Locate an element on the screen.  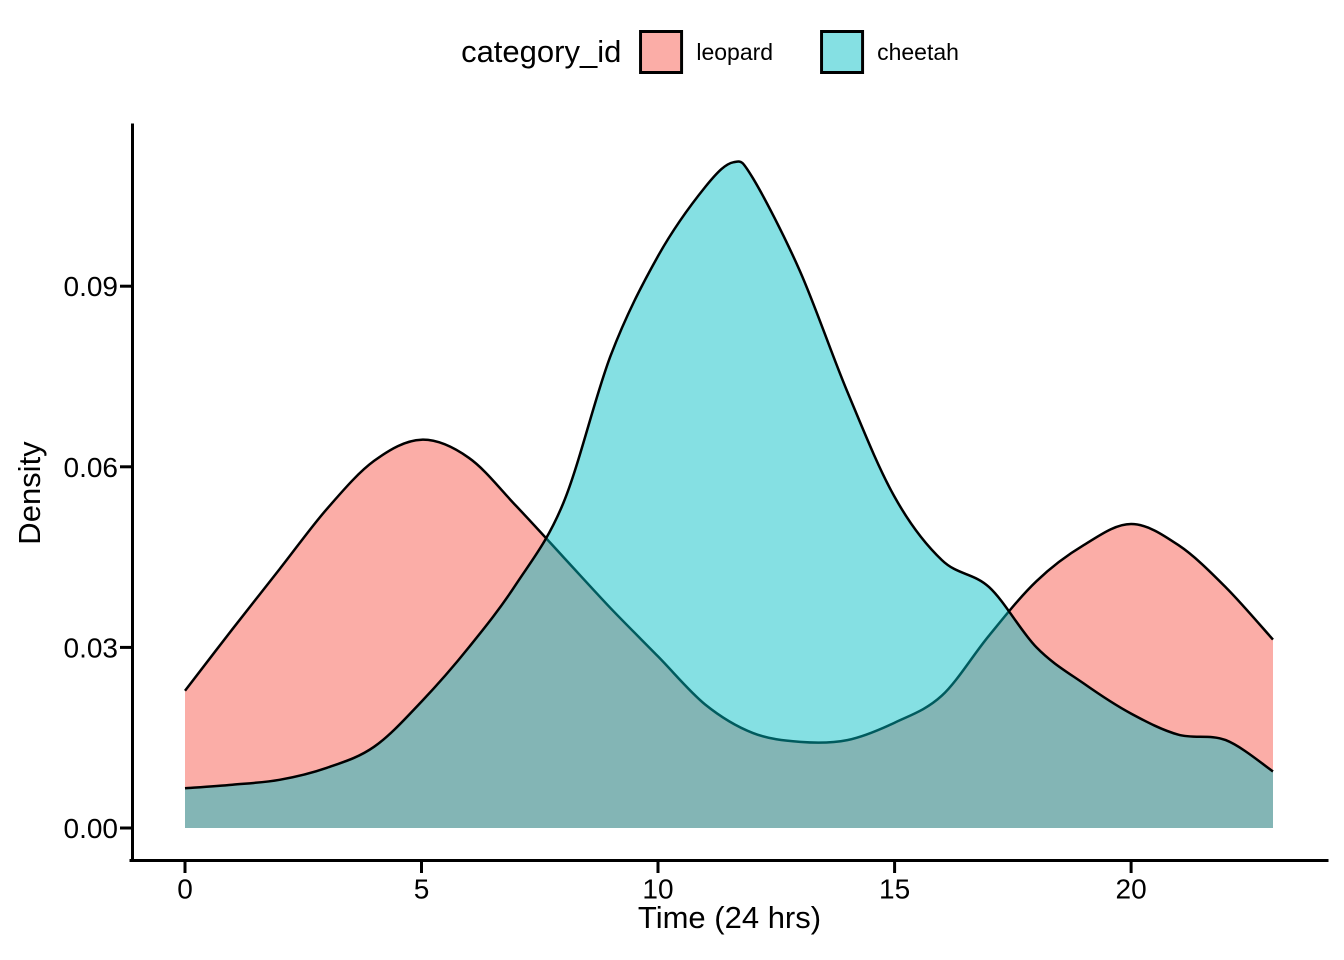
x-tick-label: 0 is located at coordinates (185, 889).